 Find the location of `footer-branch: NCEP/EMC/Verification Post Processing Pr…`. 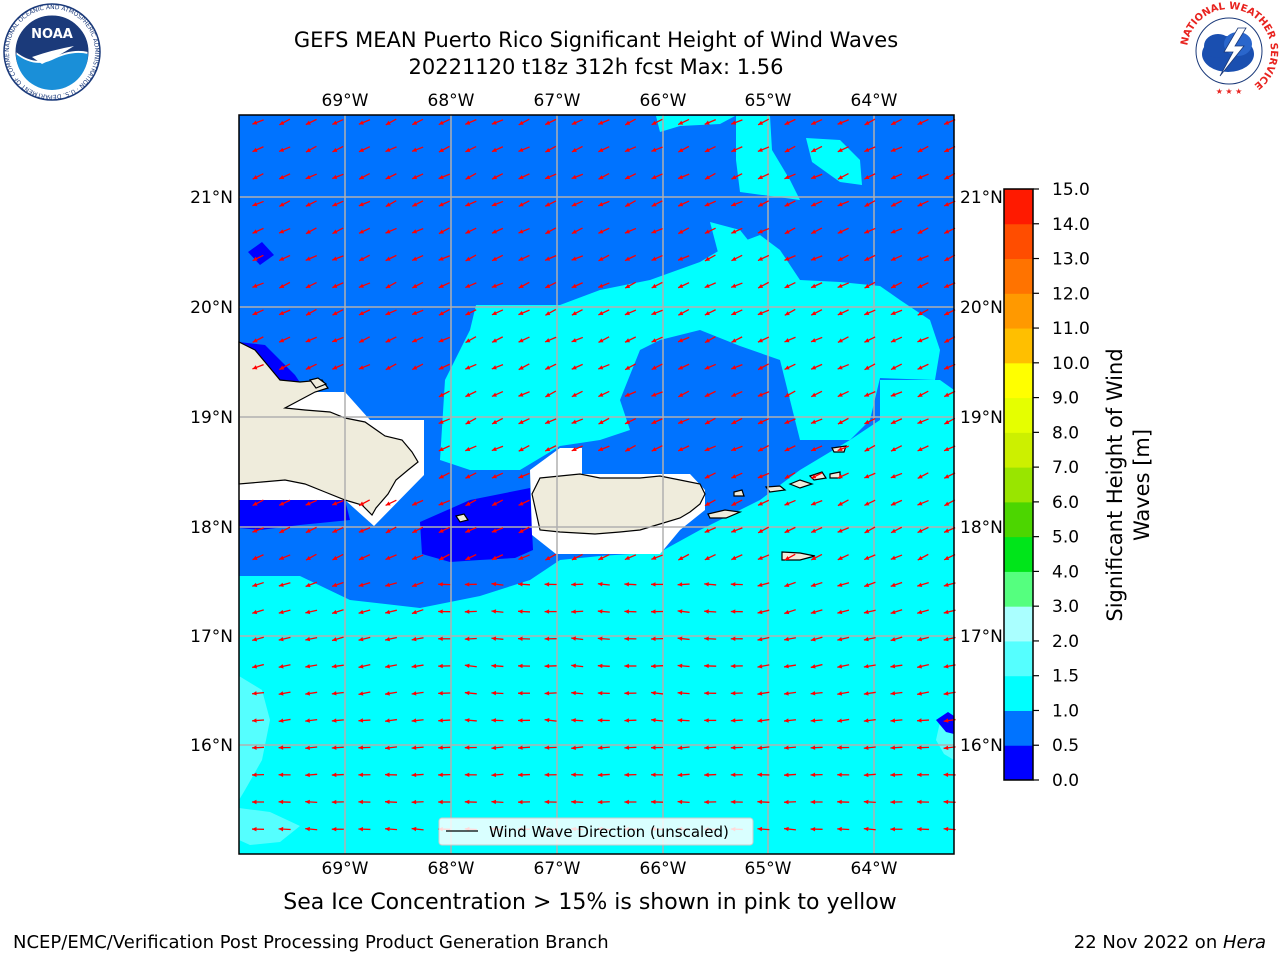

footer-branch: NCEP/EMC/Verification Post Processing Pr… is located at coordinates (311, 942).